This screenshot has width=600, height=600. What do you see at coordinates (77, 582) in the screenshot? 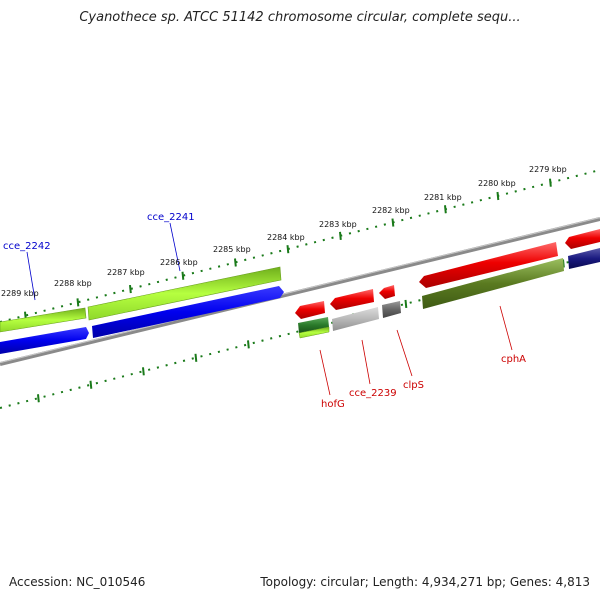
I see `accession-text: Accession: NC_010546` at bounding box center [77, 582].